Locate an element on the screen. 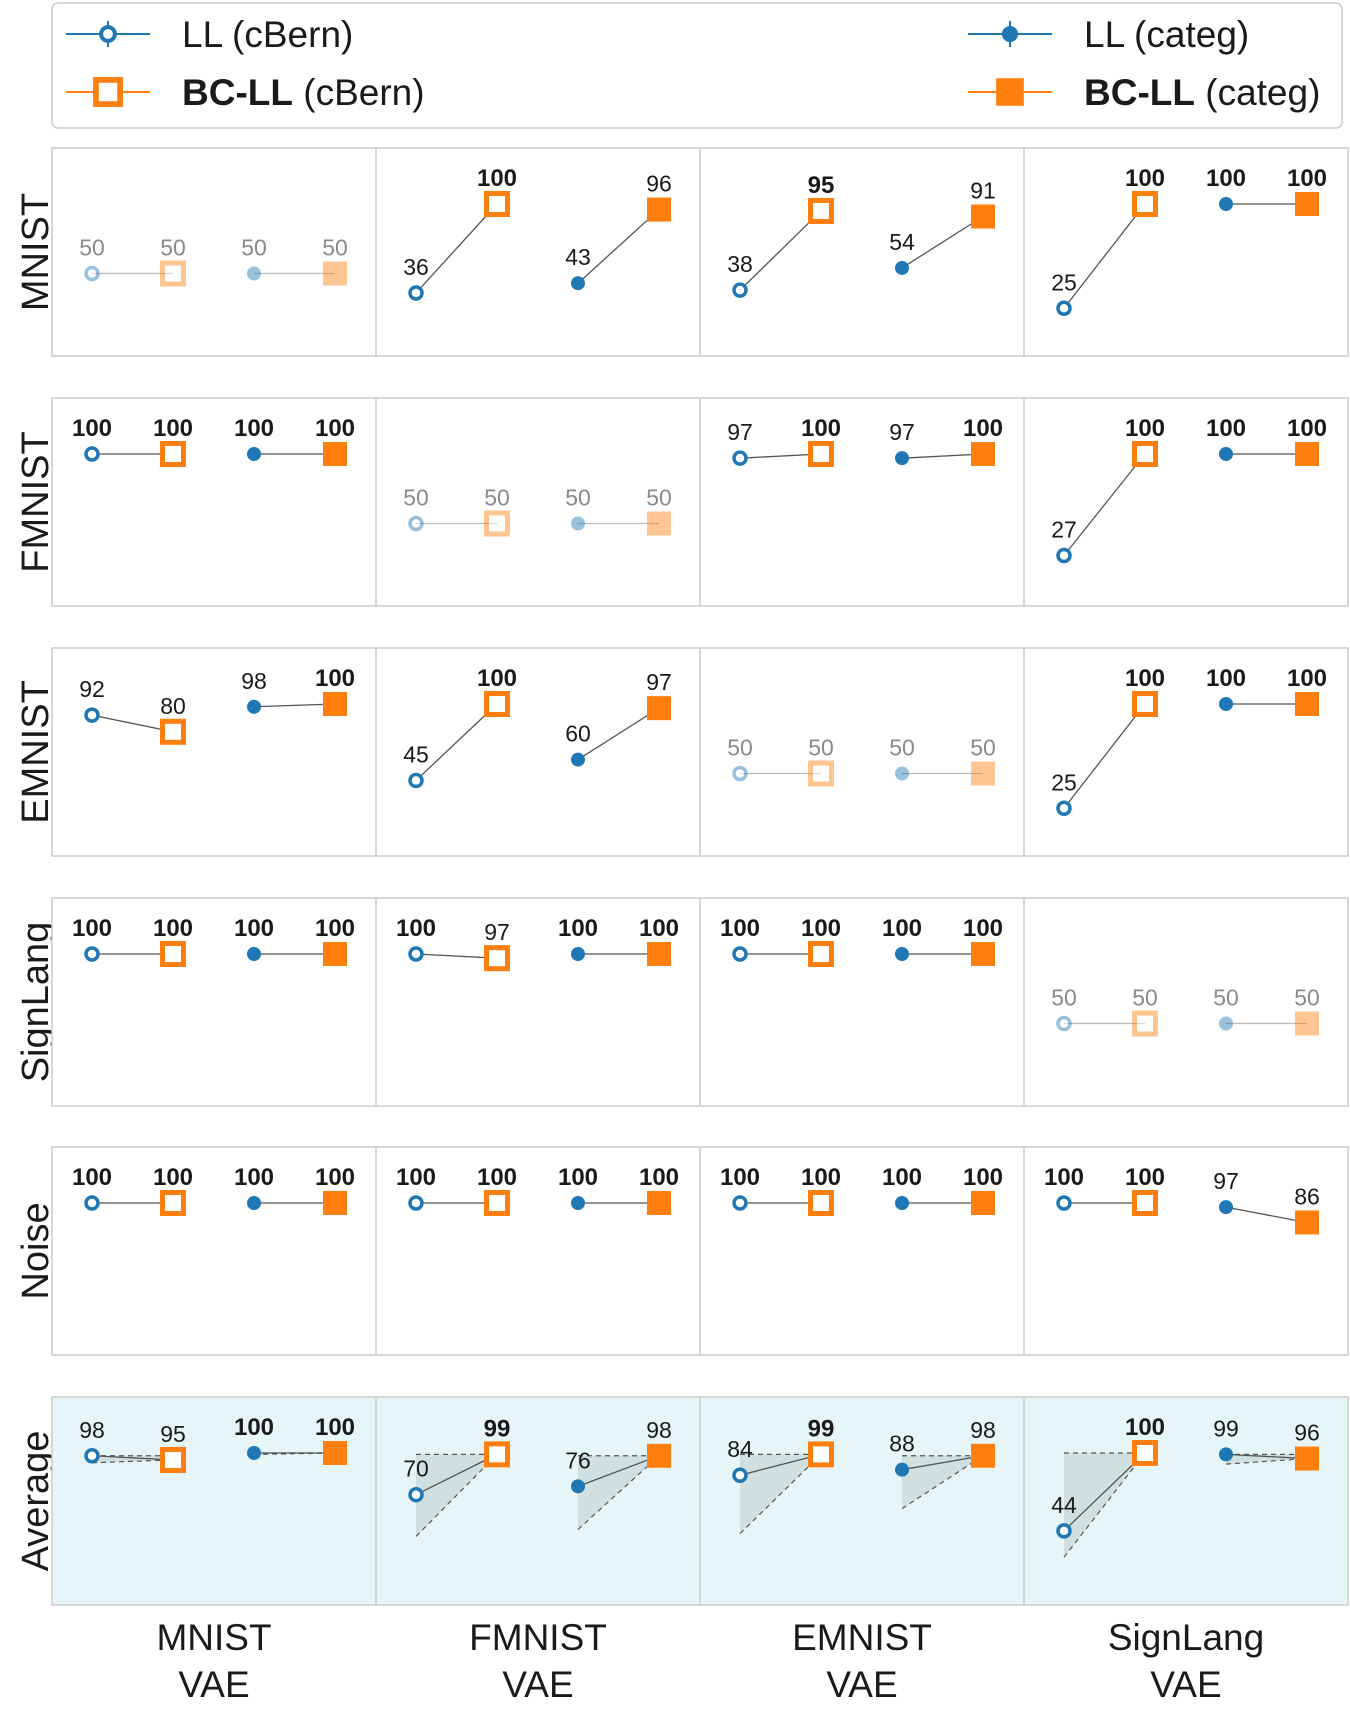 The image size is (1350, 1709). data-label: 45 is located at coordinates (416, 754).